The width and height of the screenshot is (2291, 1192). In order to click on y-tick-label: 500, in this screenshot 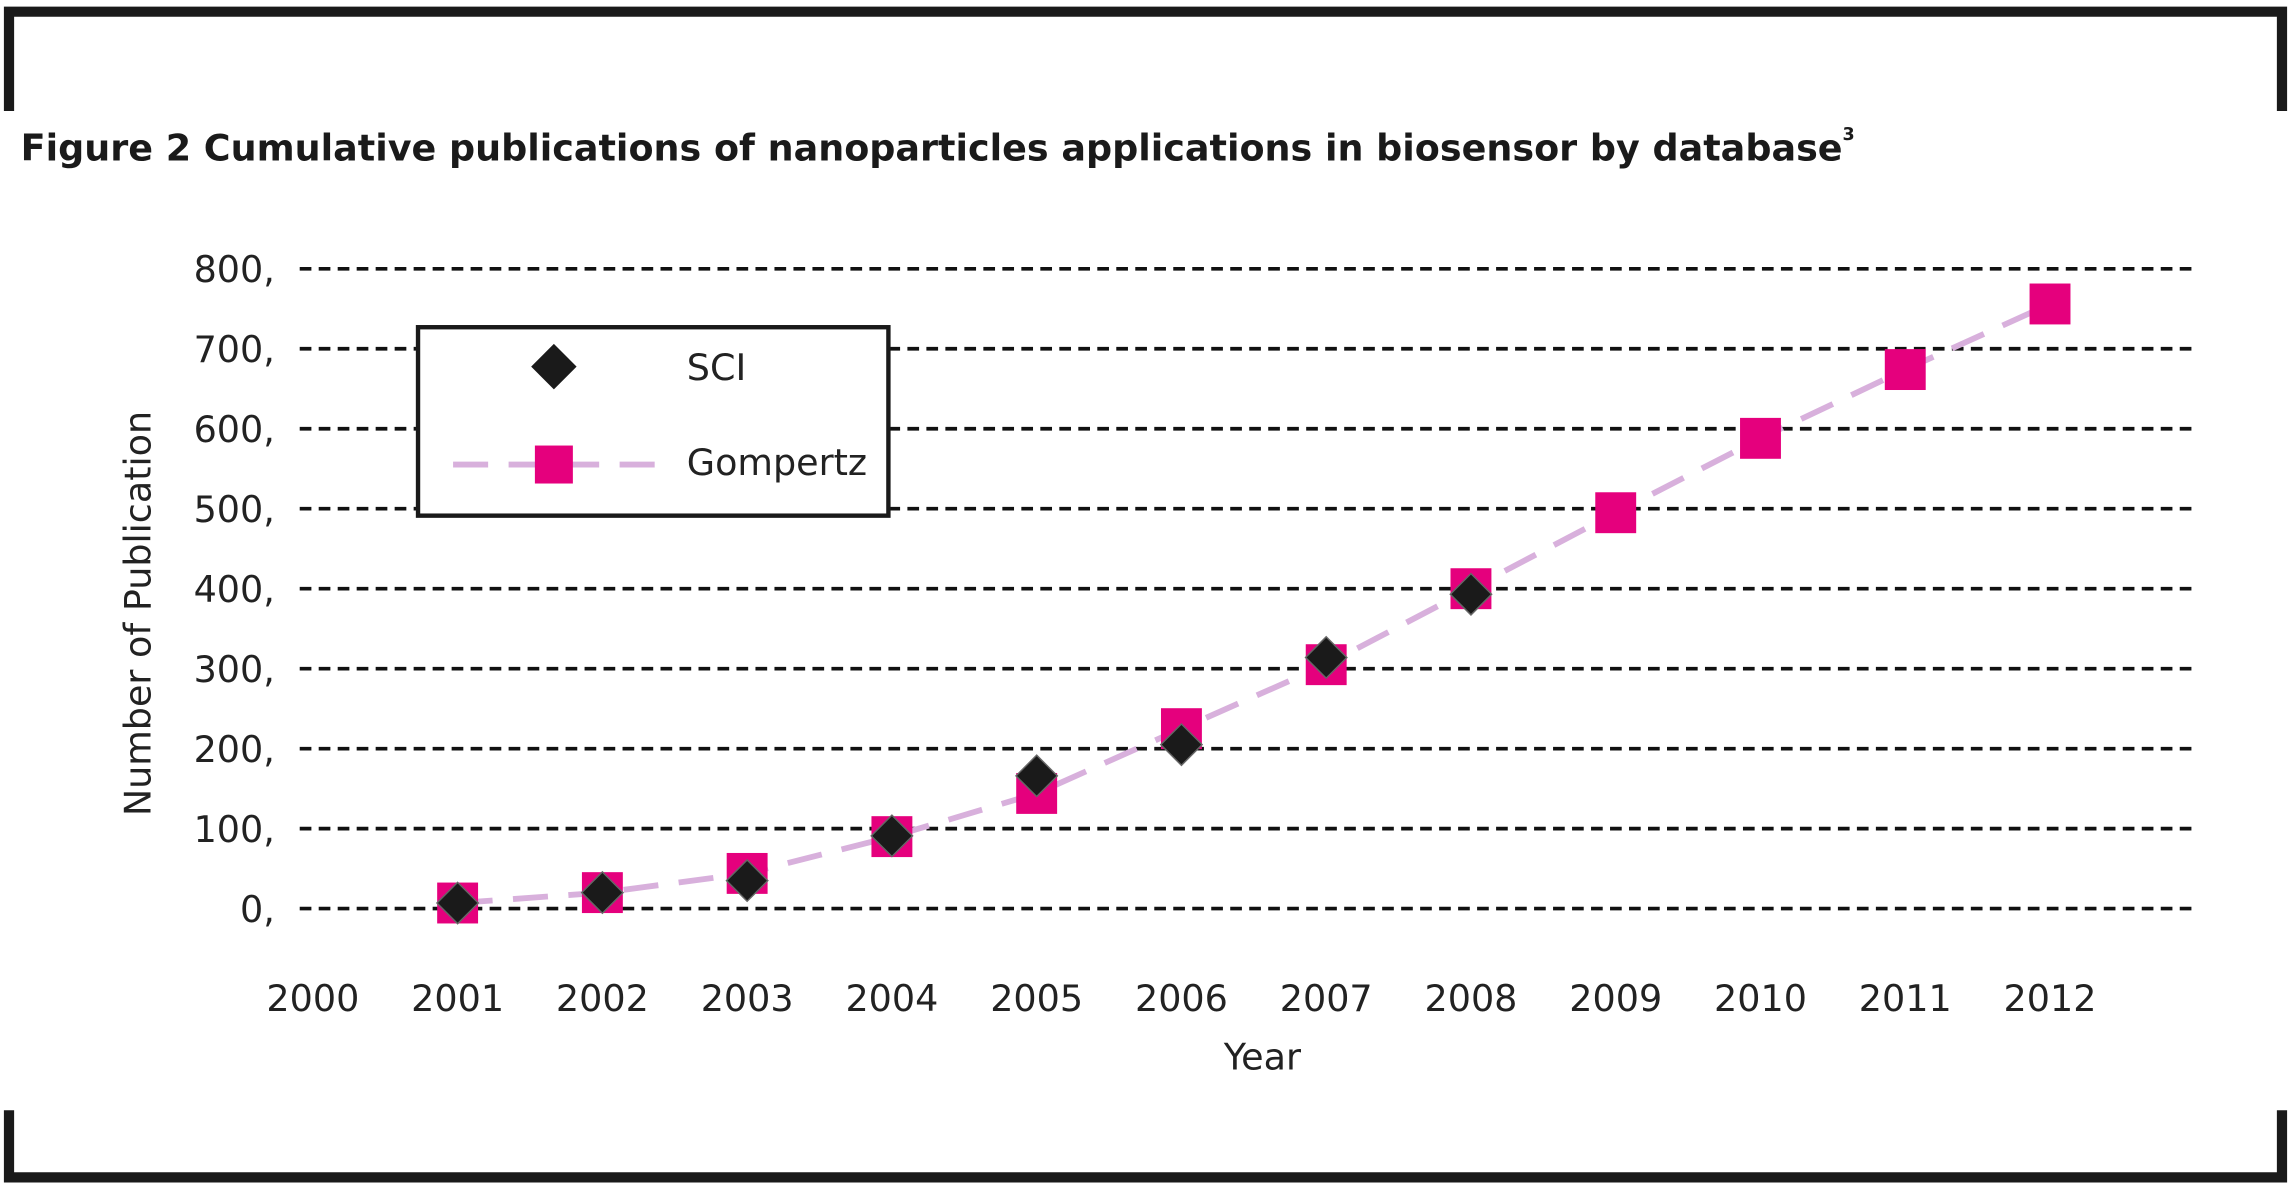, I will do `click(234, 509)`.